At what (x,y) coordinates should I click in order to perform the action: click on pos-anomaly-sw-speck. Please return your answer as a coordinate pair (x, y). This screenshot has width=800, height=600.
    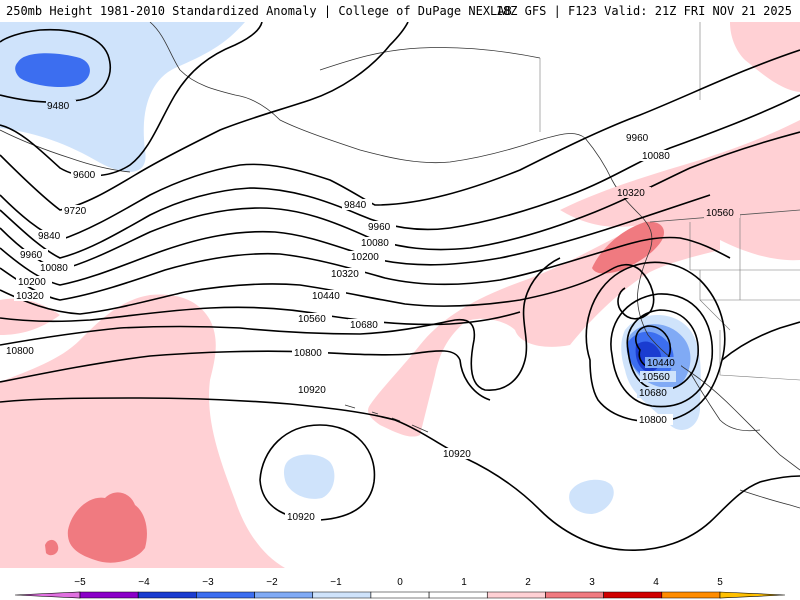
    Looking at the image, I should click on (52, 547).